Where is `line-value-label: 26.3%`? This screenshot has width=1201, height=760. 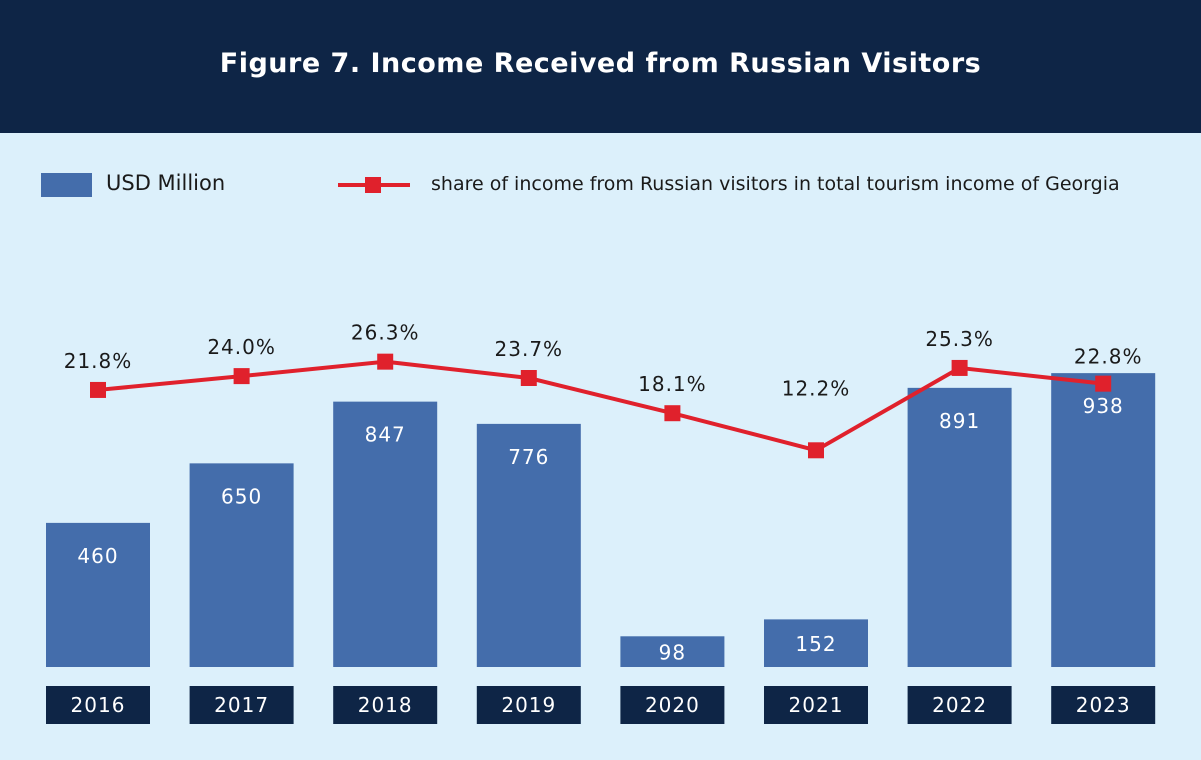
line-value-label: 26.3% is located at coordinates (385, 333).